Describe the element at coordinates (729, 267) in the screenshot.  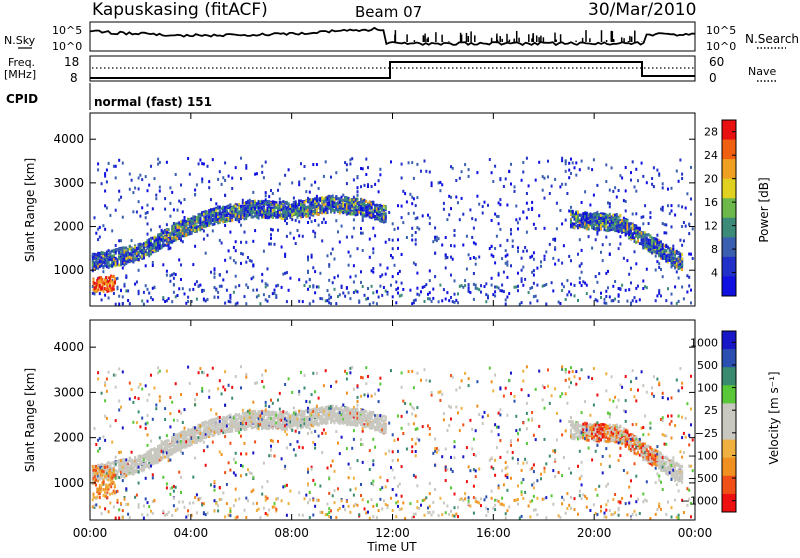
I see `colorbar-swatch` at that location.